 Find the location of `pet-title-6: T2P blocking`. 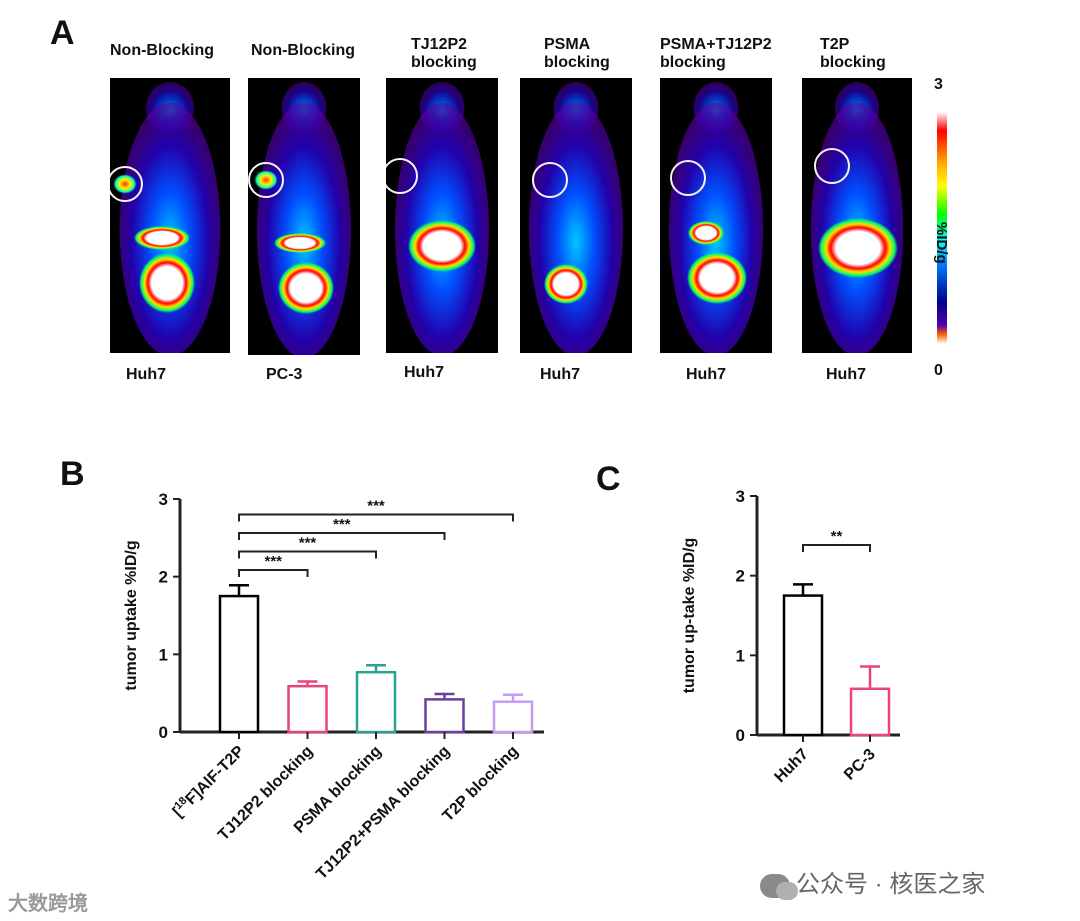

pet-title-6: T2P blocking is located at coordinates (853, 53).